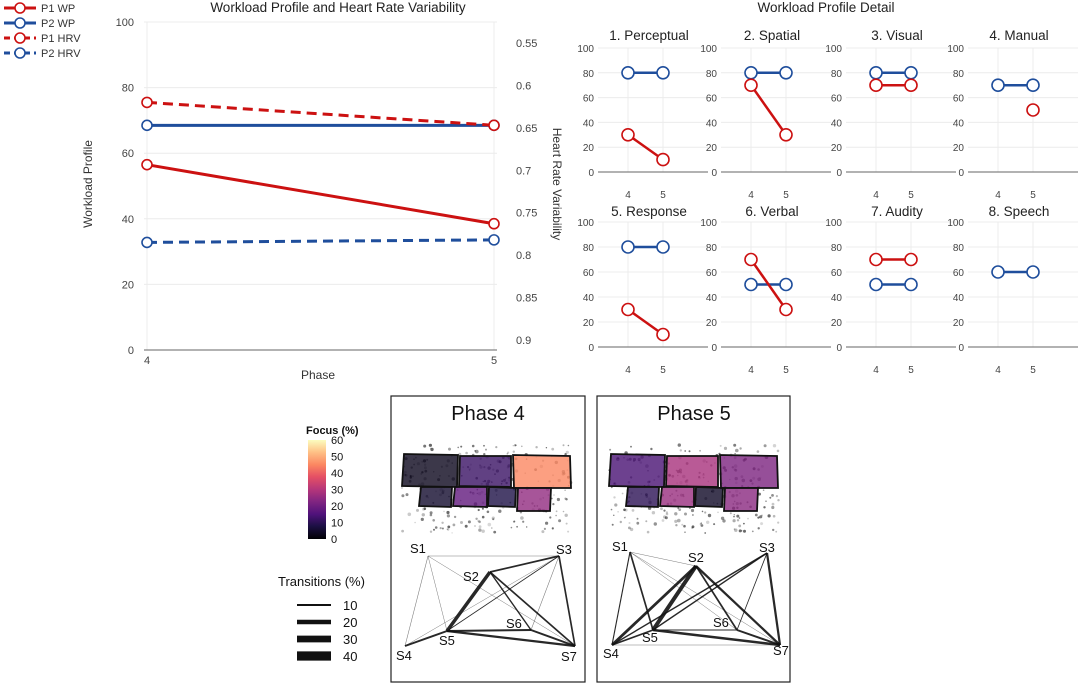  Describe the element at coordinates (447, 640) in the screenshot. I see `node-label-s5: S5` at that location.